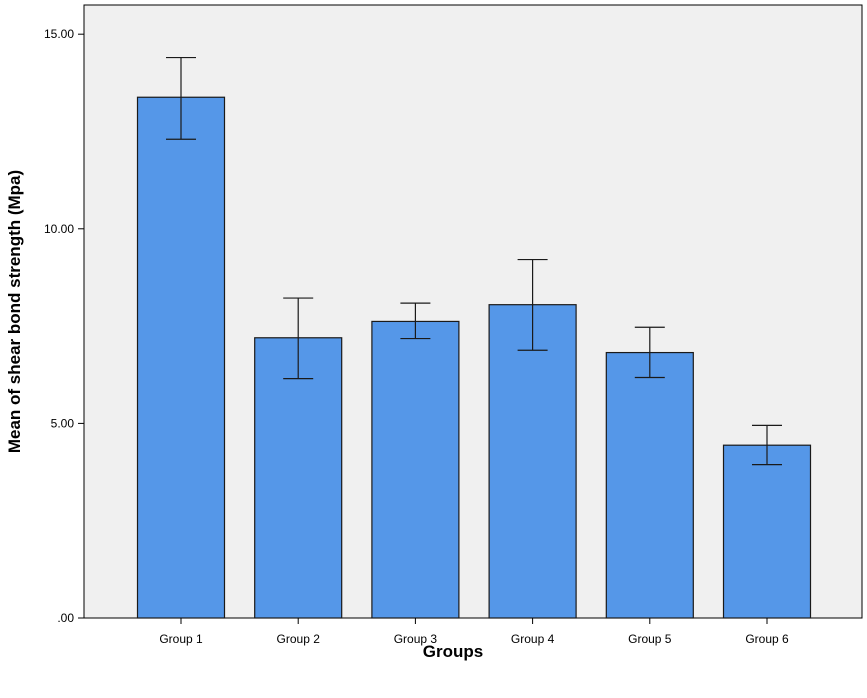  What do you see at coordinates (453, 651) in the screenshot?
I see `x-axis-title: Groups` at bounding box center [453, 651].